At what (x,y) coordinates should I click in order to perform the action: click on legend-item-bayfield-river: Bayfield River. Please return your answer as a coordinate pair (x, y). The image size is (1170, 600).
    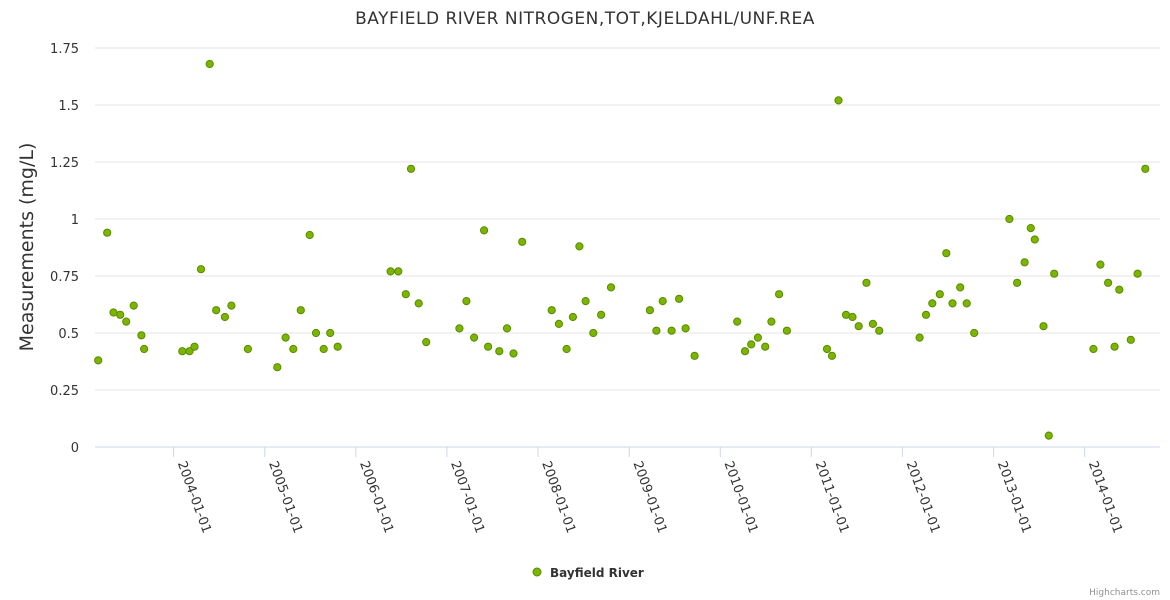
    Looking at the image, I should click on (597, 573).